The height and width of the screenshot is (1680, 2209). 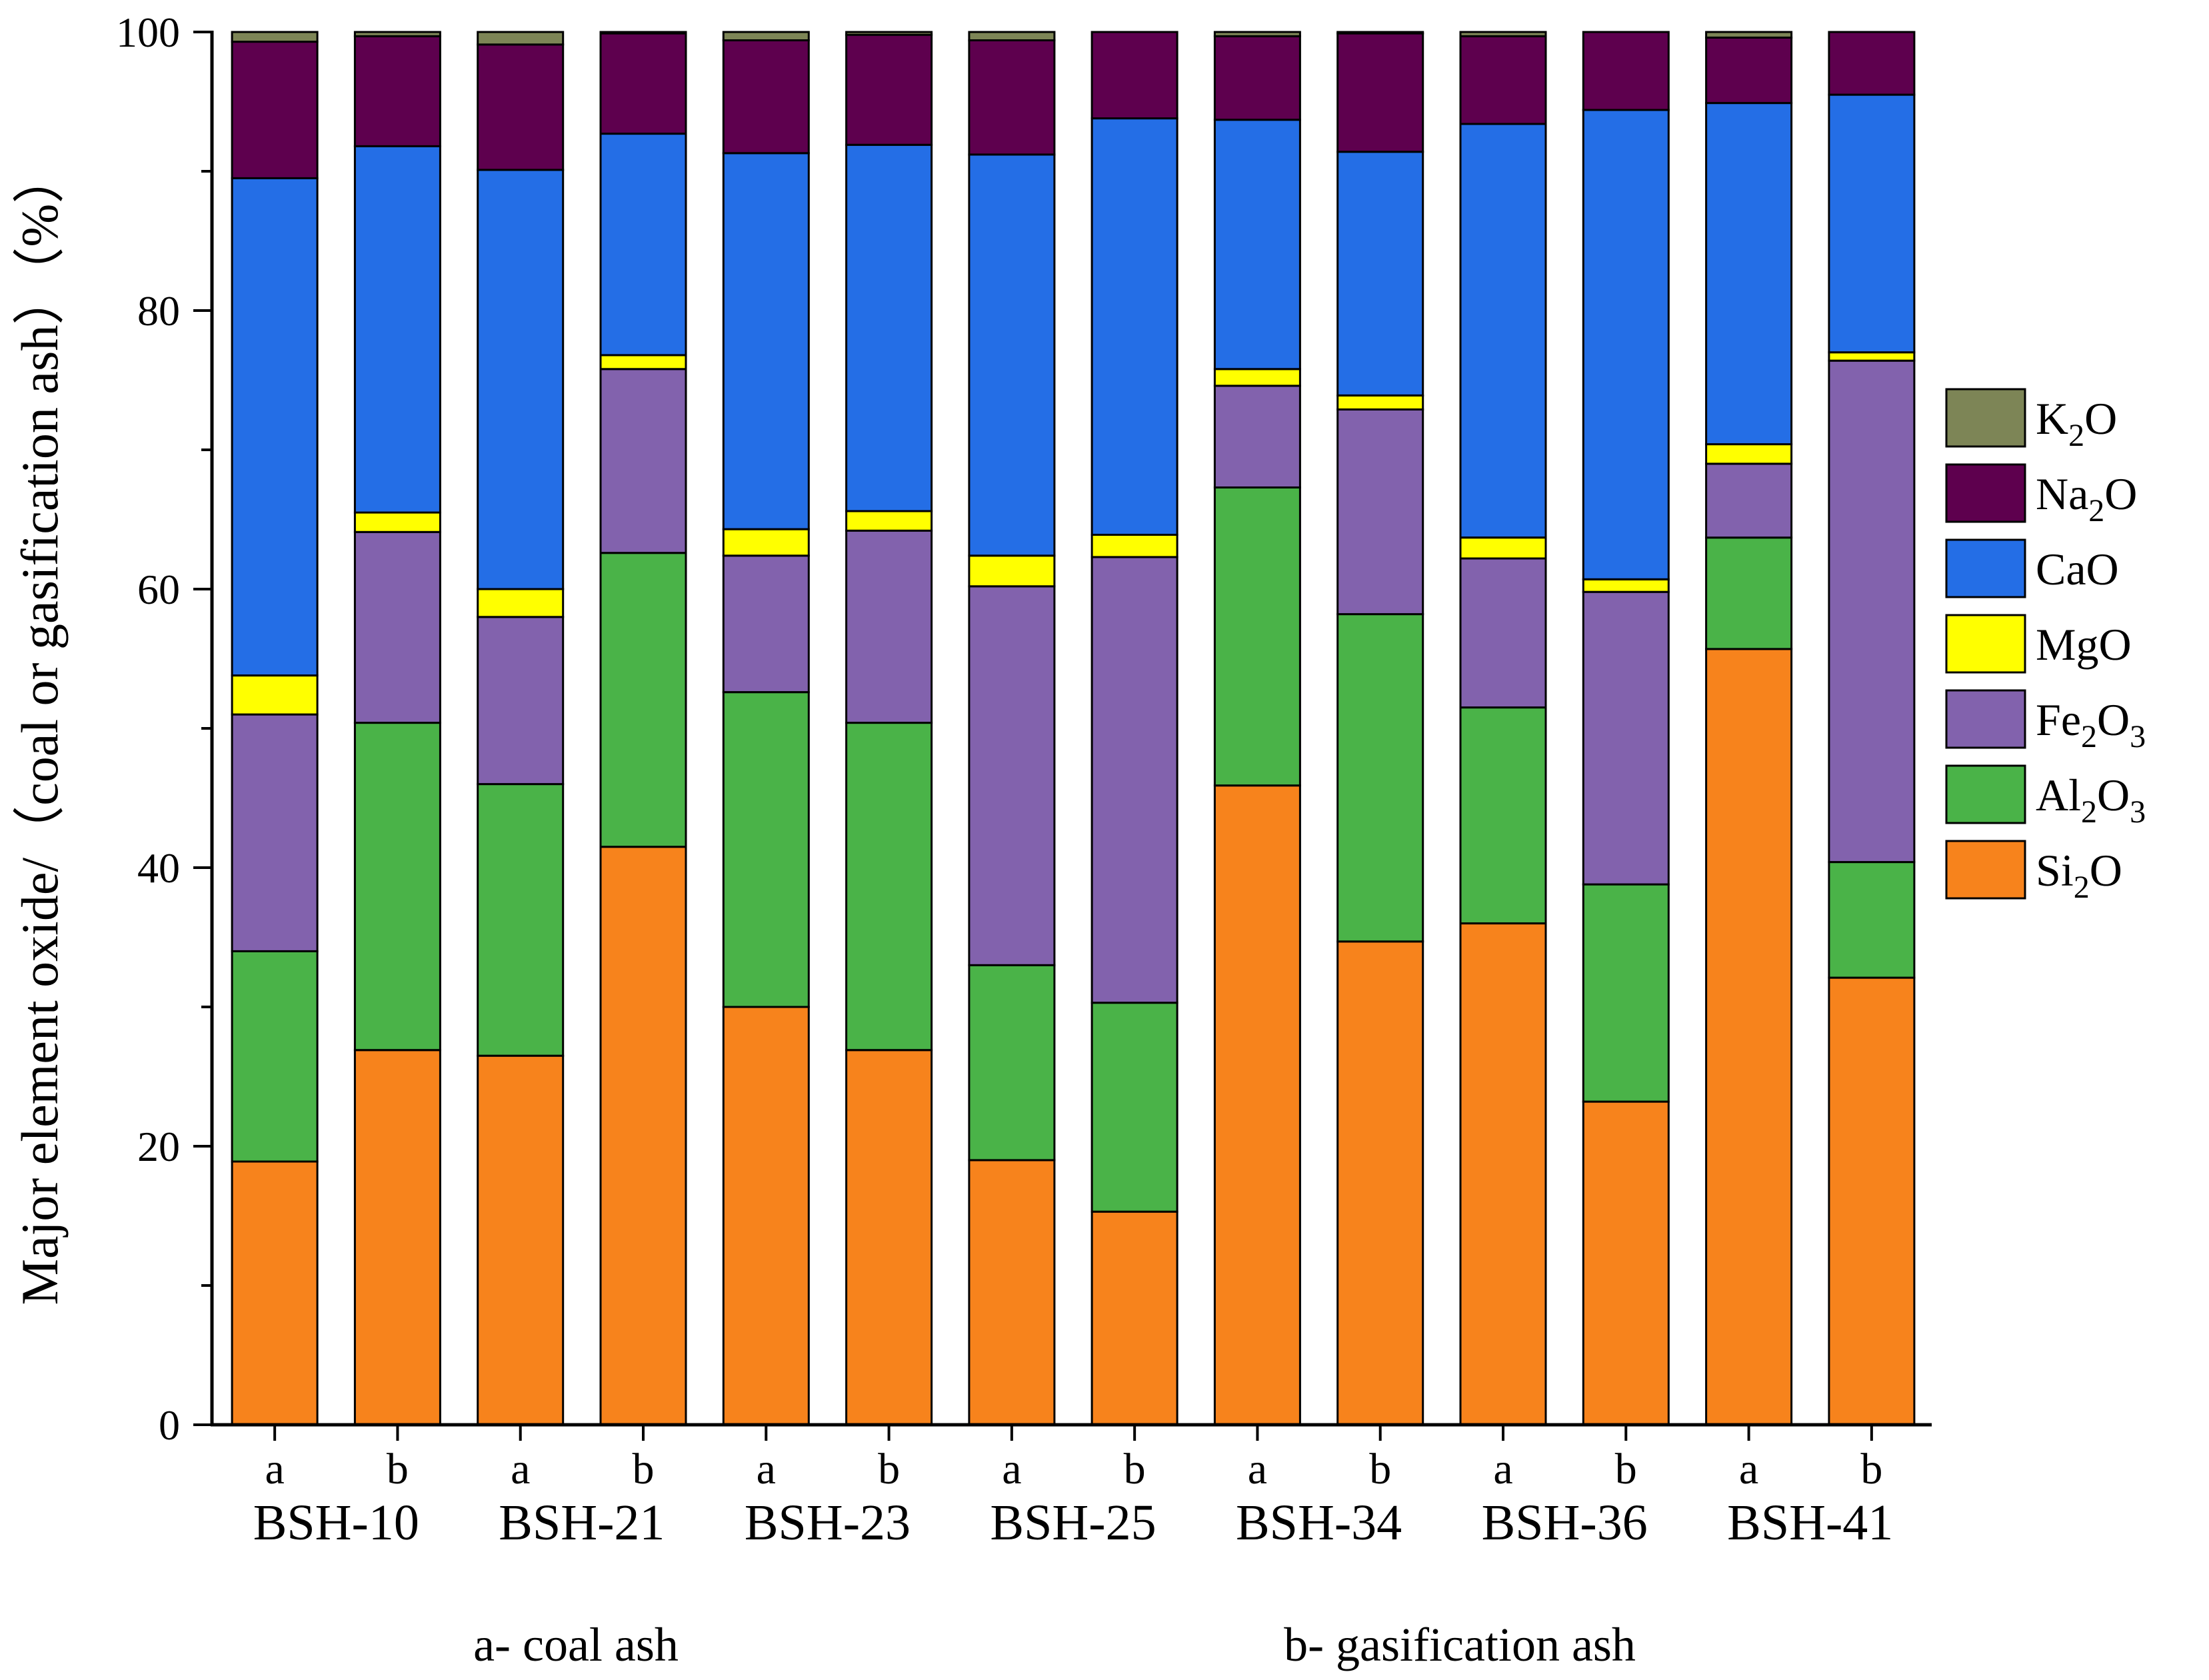 What do you see at coordinates (2091, 800) in the screenshot?
I see `legend-label-al2o3: Al2O3` at bounding box center [2091, 800].